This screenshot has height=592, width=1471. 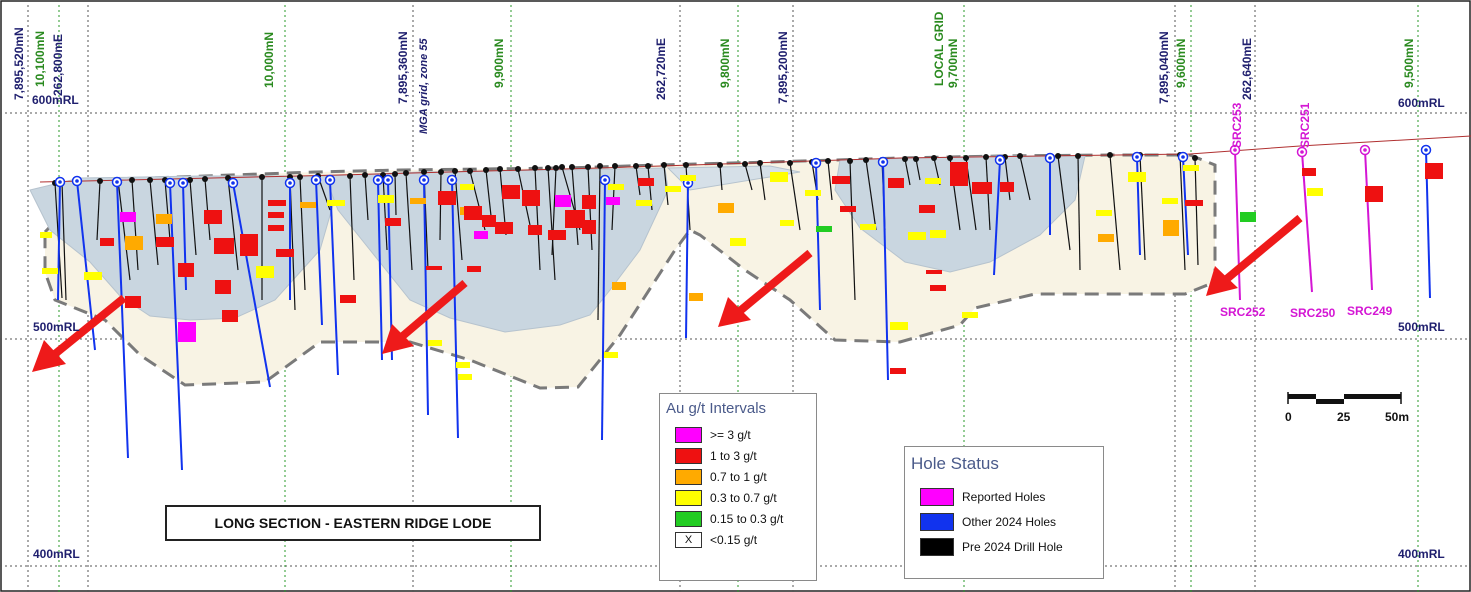 I want to click on au-legend-item: 0.15 to 0.3 g/t, so click(x=745, y=518).